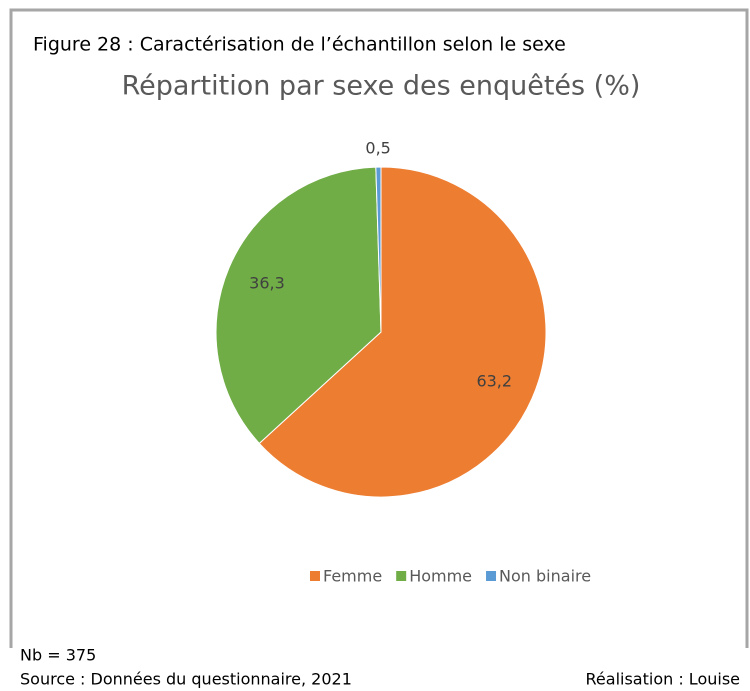  Describe the element at coordinates (545, 576) in the screenshot. I see `legend-label: Non binaire` at that location.